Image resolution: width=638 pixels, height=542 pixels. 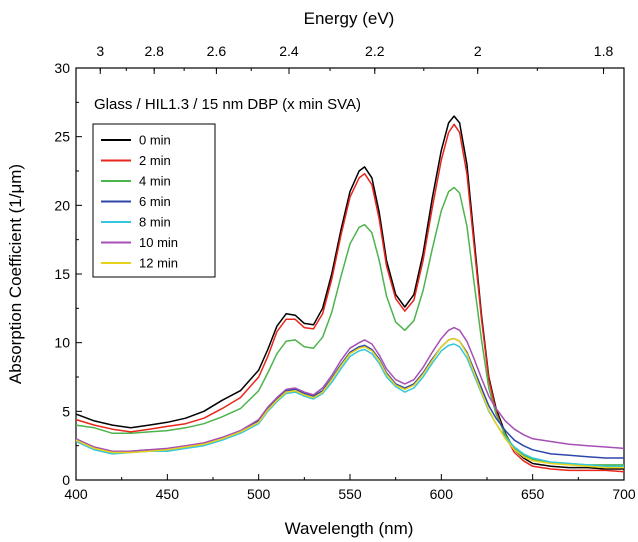 What do you see at coordinates (350, 494) in the screenshot?
I see `x-tick-label: 550` at bounding box center [350, 494].